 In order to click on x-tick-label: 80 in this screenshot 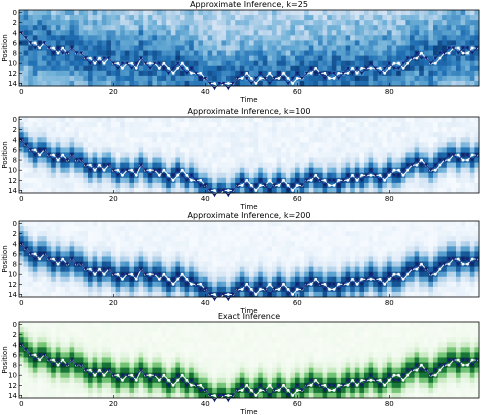, I will do `click(389, 92)`.